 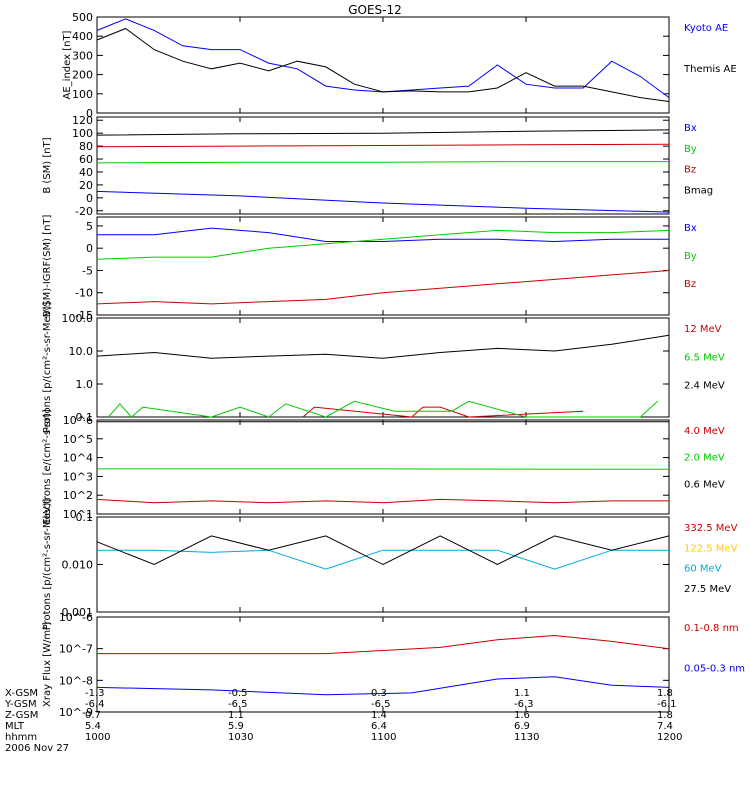 I want to click on y-tick-label: 400, so click(x=82, y=36).